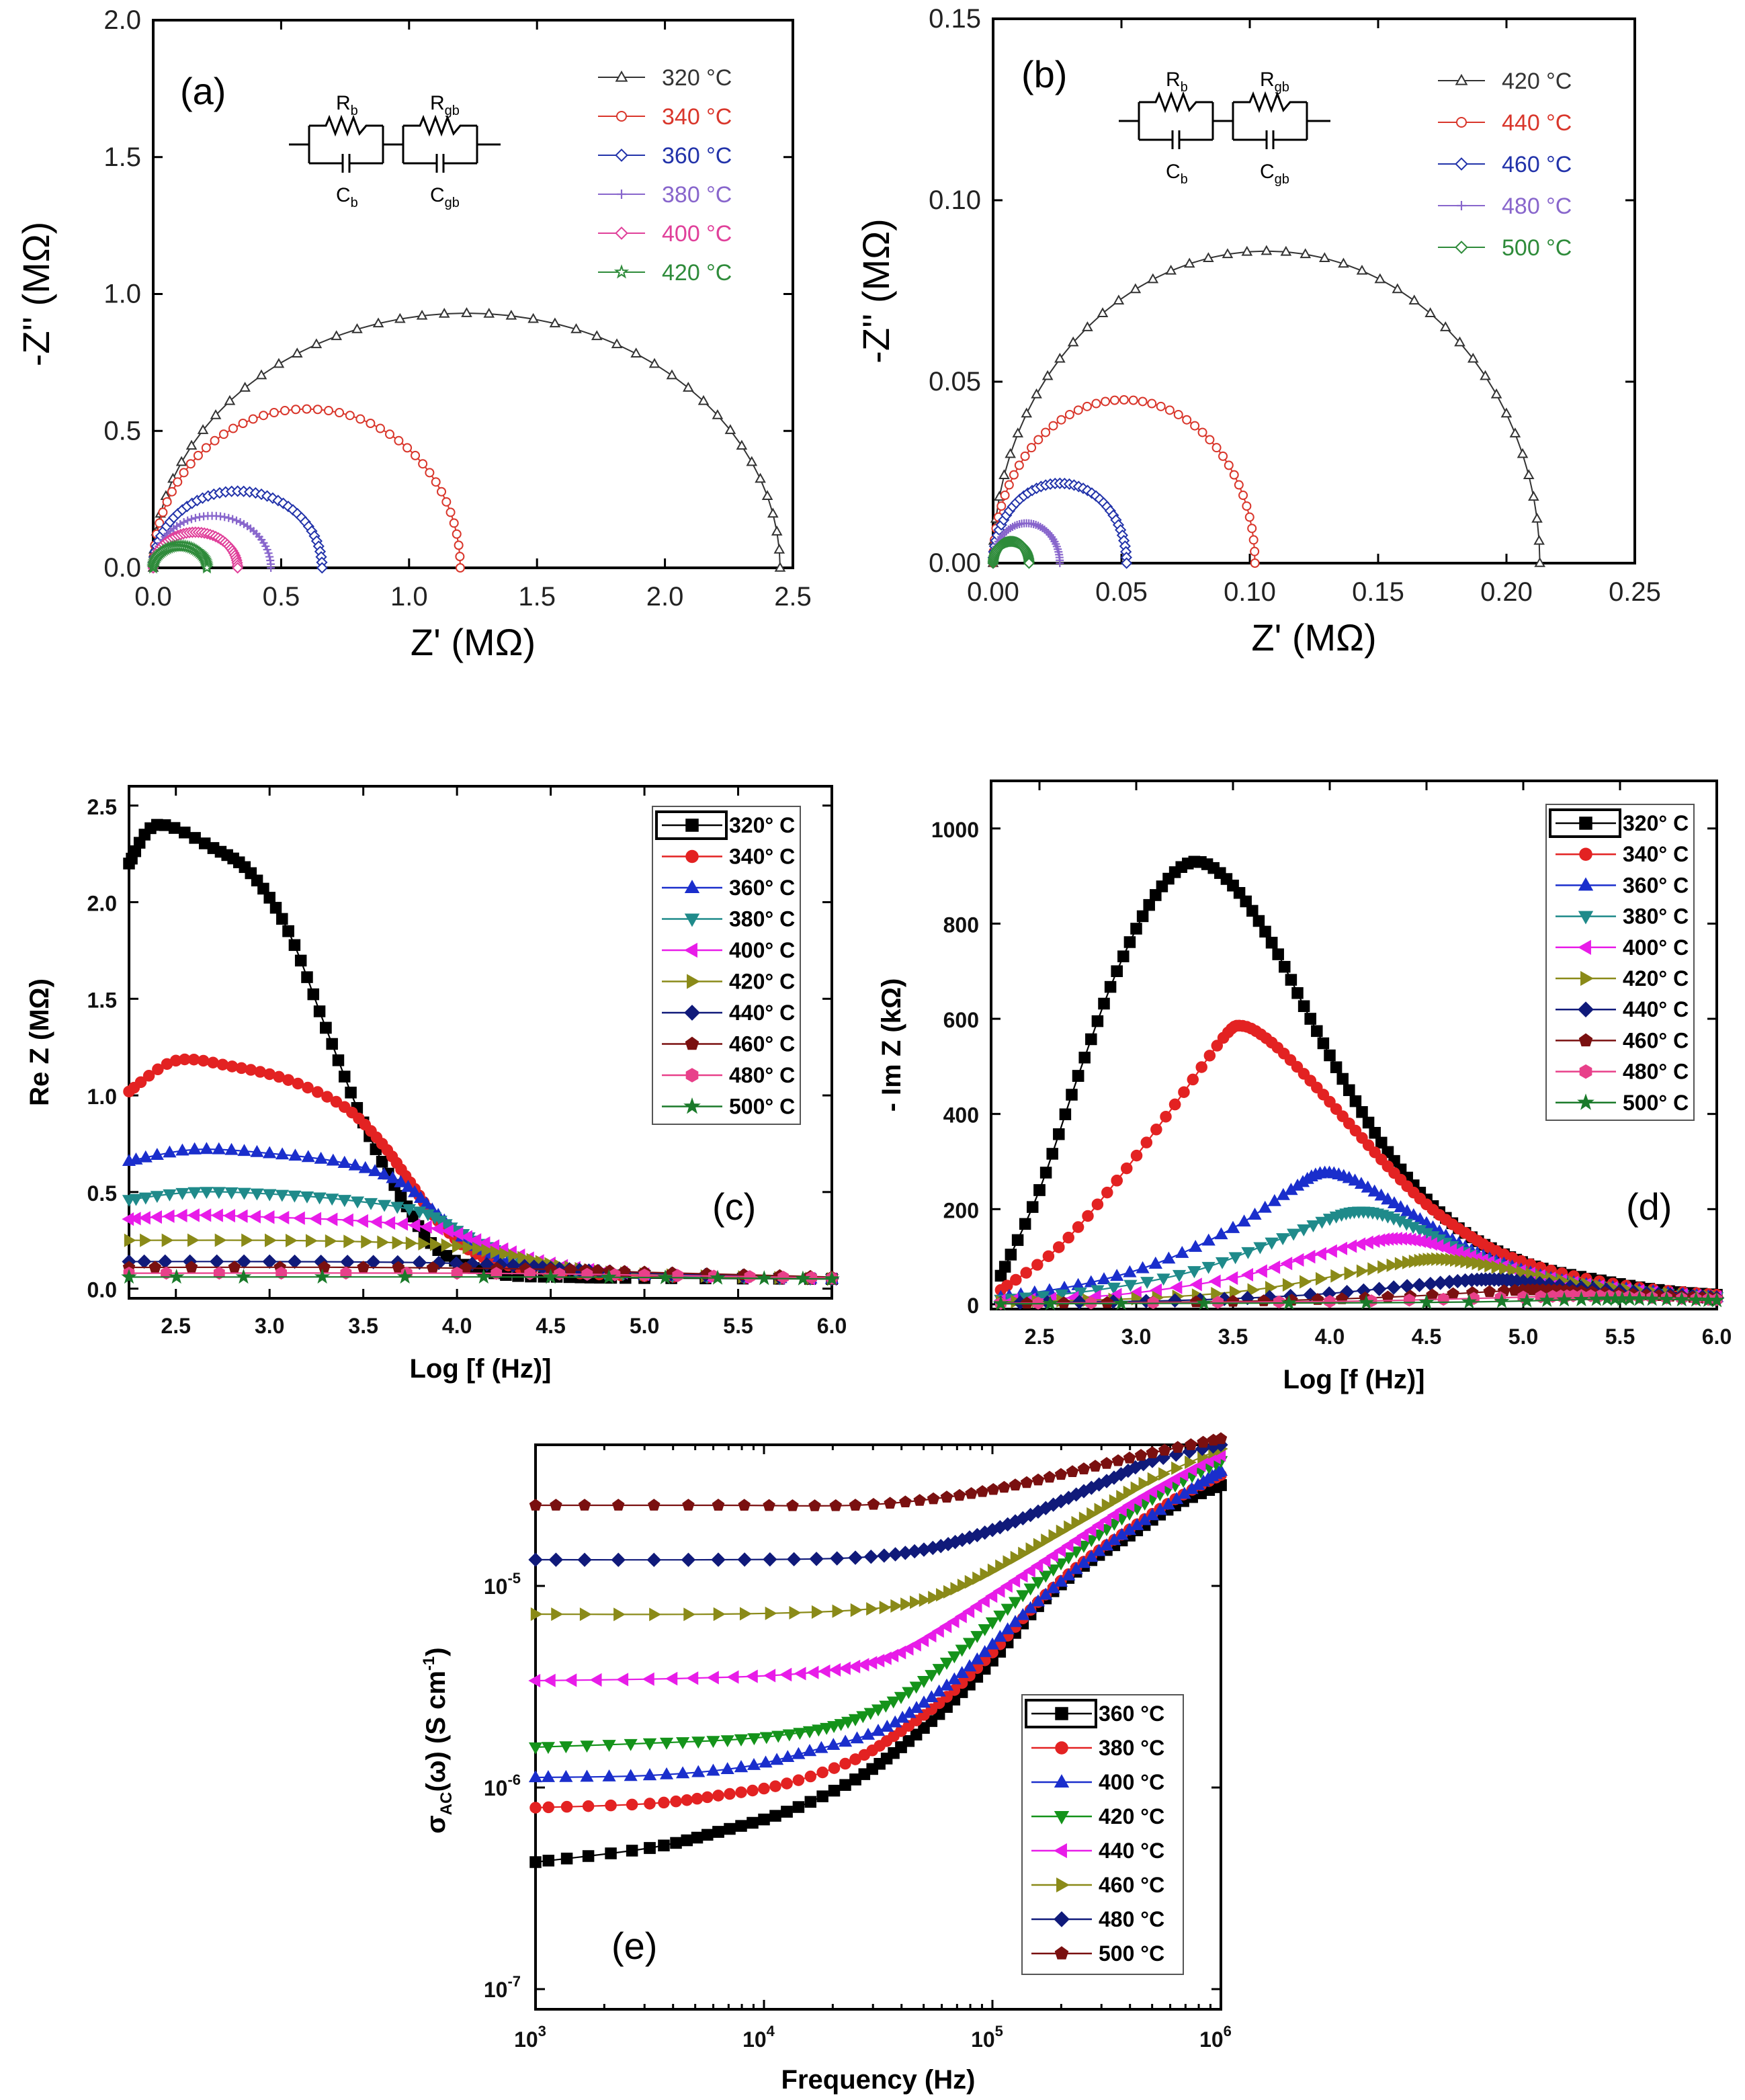 The image size is (1745, 2100). What do you see at coordinates (176, 1326) in the screenshot?
I see `x-tick-label: 2.5` at bounding box center [176, 1326].